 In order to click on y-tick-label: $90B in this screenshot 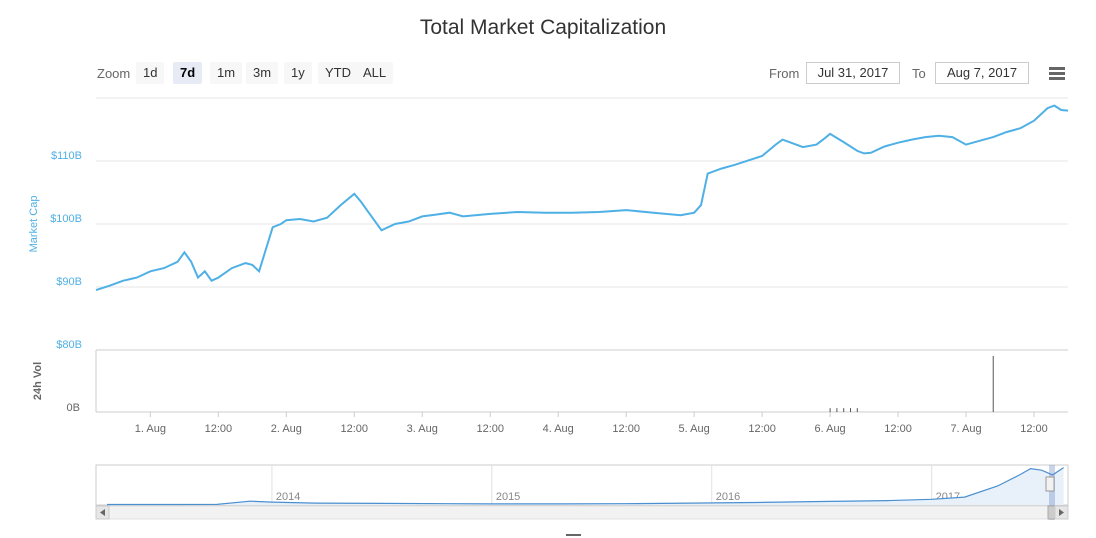, I will do `click(69, 282)`.